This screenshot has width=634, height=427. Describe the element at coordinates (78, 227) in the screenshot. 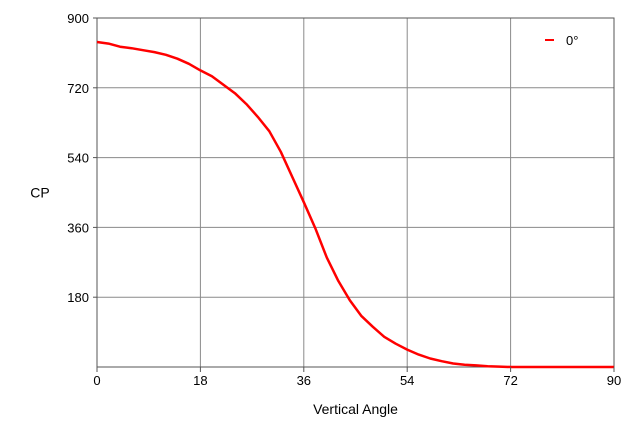

I see `y-tick-label: 360` at that location.